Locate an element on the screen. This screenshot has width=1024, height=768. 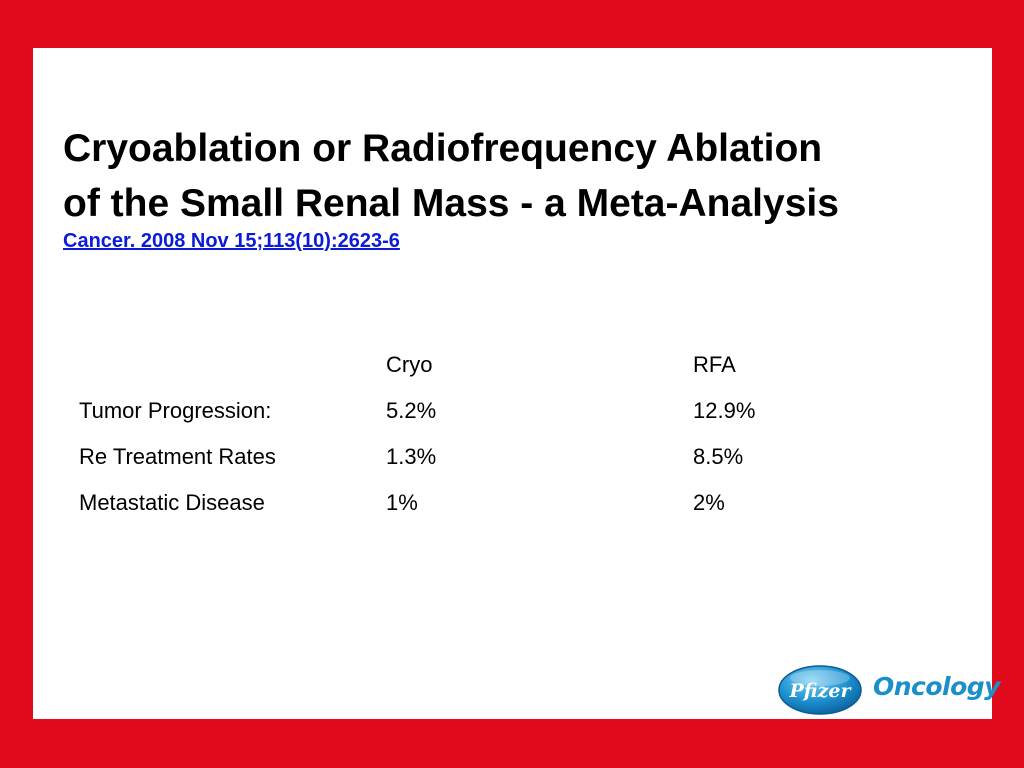
cryo-value: 1% is located at coordinates (402, 502).